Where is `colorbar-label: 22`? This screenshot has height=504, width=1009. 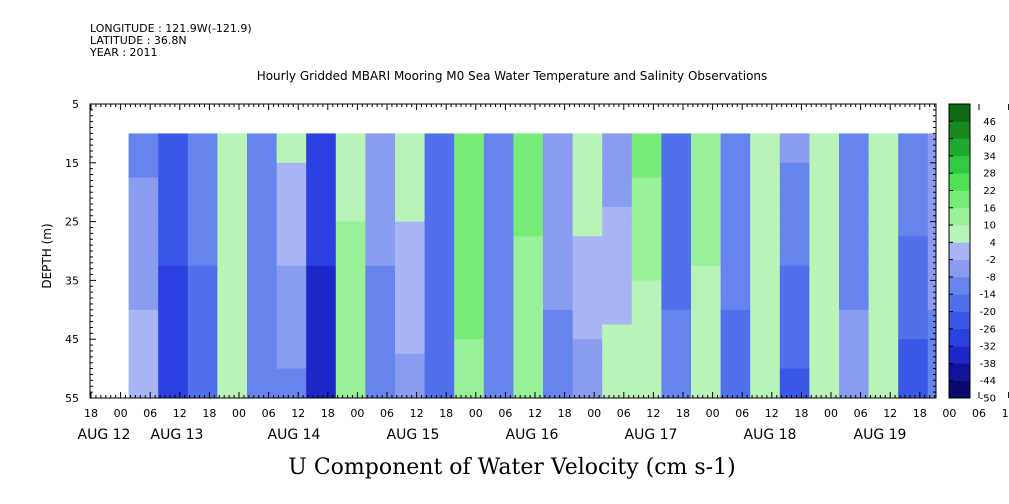 colorbar-label: 22 is located at coordinates (989, 191).